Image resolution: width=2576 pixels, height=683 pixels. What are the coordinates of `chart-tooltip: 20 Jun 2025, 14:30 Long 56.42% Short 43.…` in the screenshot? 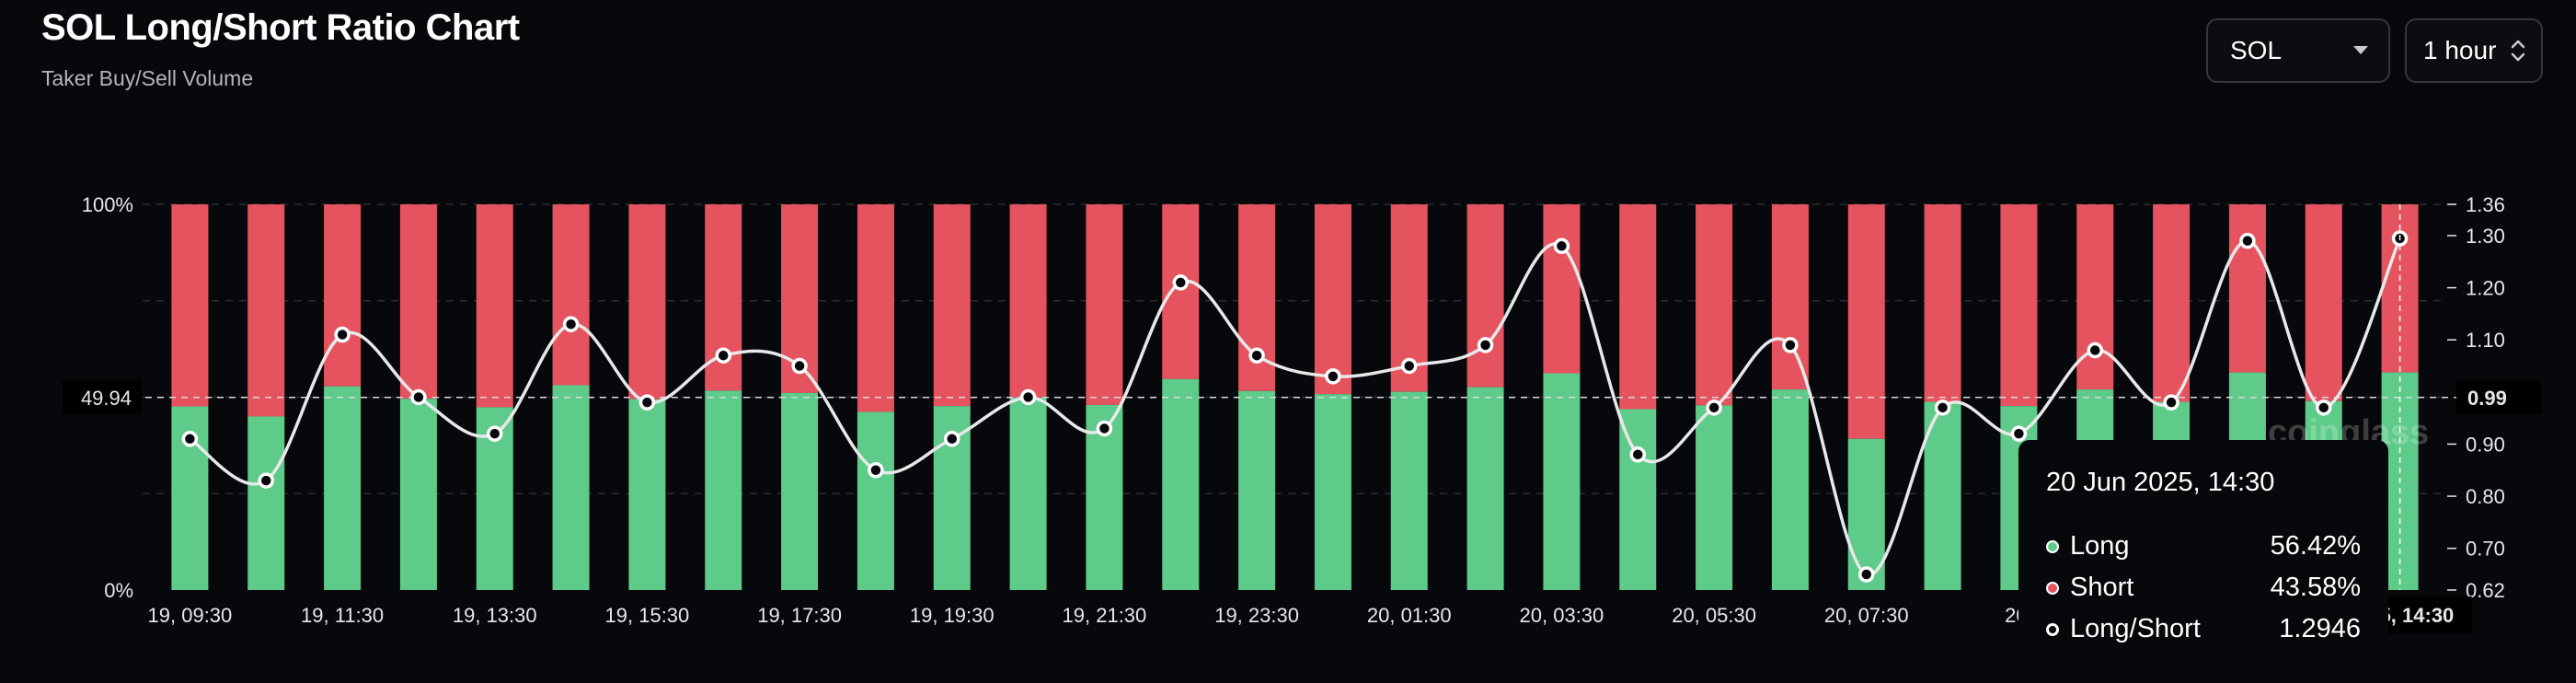 It's located at (2203, 561).